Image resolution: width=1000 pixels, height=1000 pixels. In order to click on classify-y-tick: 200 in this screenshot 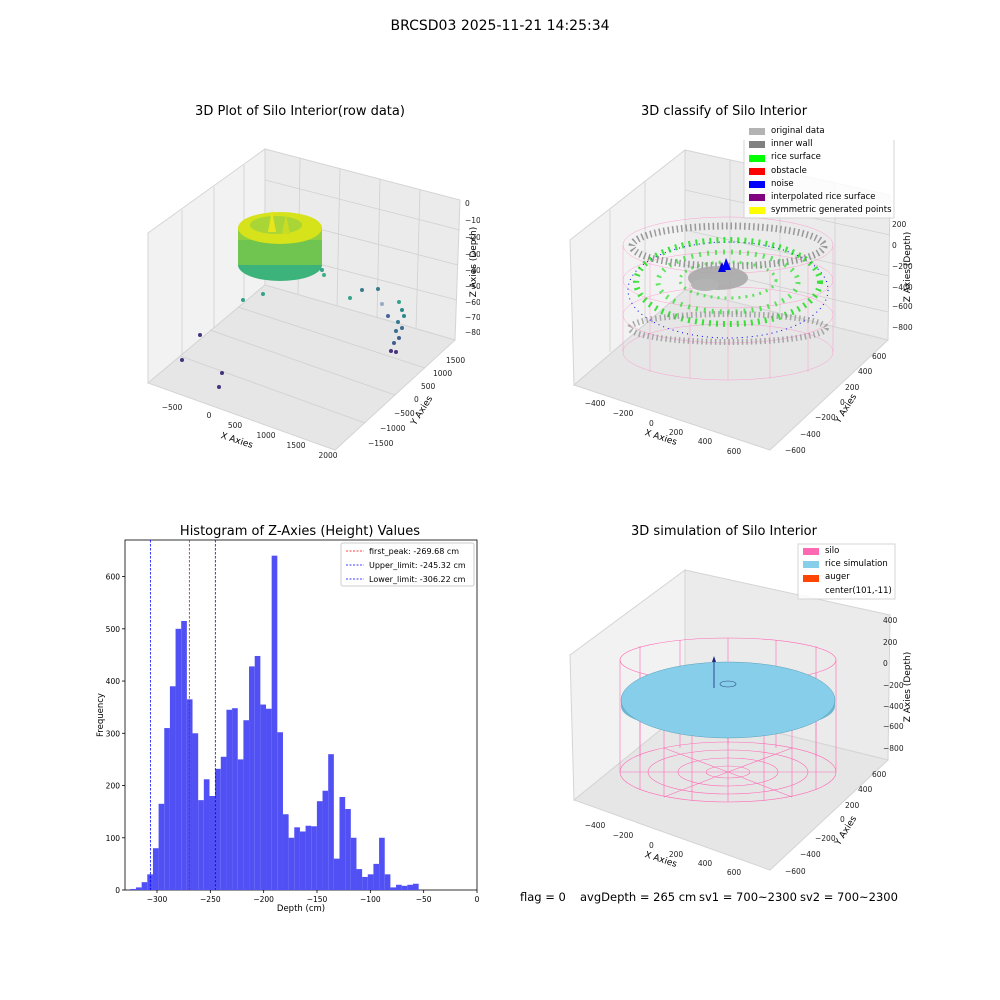, I will do `click(852, 387)`.